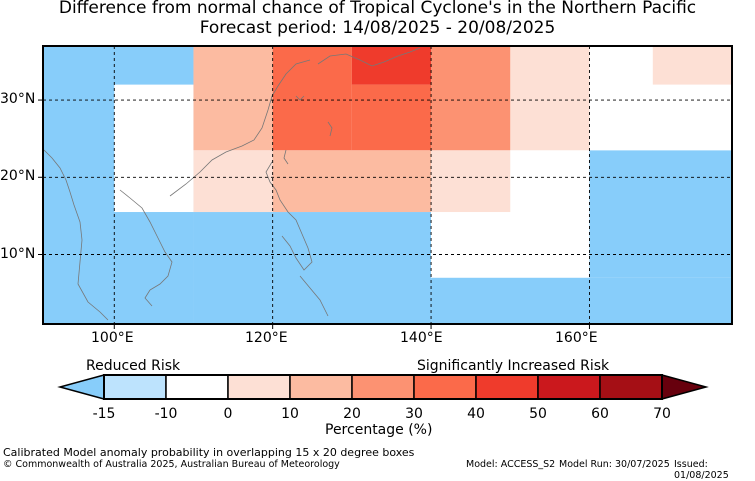 This screenshot has width=755, height=481. I want to click on forecast-period: Forecast period: 14/08/2025 - 20/08/2025, so click(377, 28).